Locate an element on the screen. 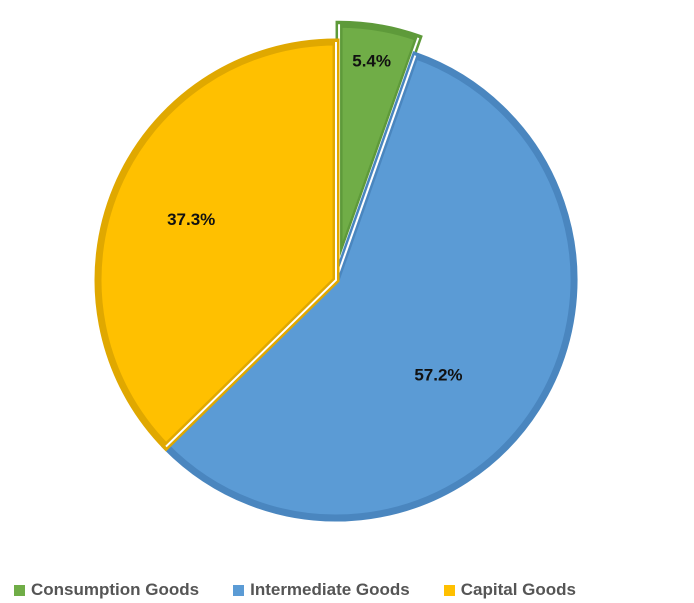 The height and width of the screenshot is (603, 694). legend-item-intermediate-goods: Intermediate Goods is located at coordinates (321, 590).